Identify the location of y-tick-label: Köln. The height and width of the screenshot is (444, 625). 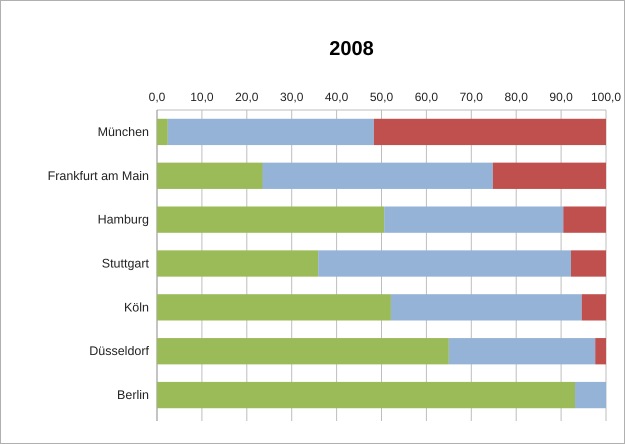
(137, 307).